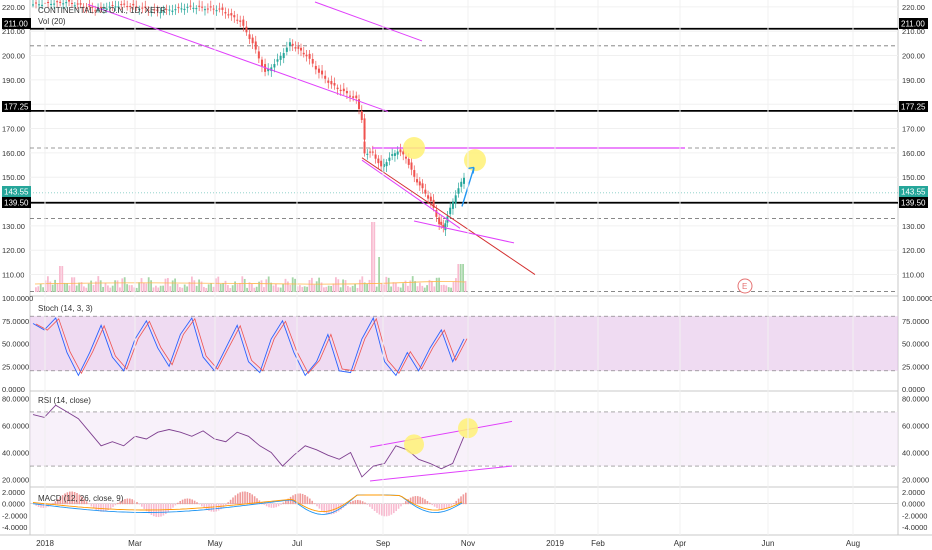  Describe the element at coordinates (13, 56) in the screenshot. I see `y-tick-label-left: 200.00` at that location.